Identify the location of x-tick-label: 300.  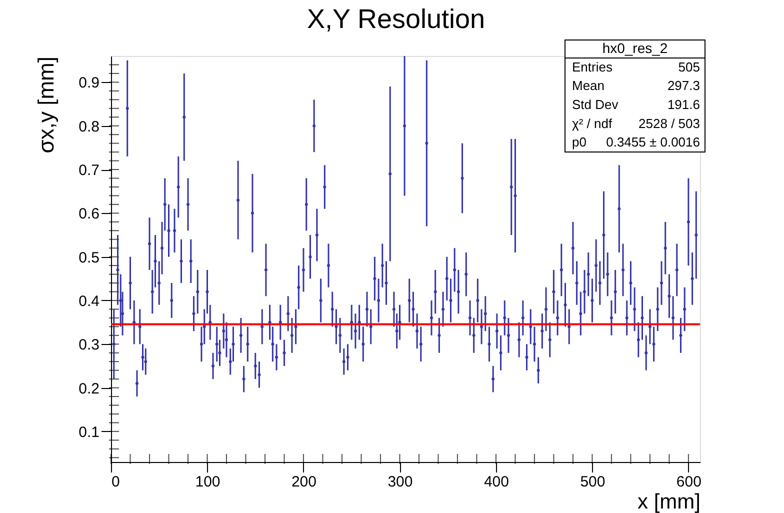
(400, 482).